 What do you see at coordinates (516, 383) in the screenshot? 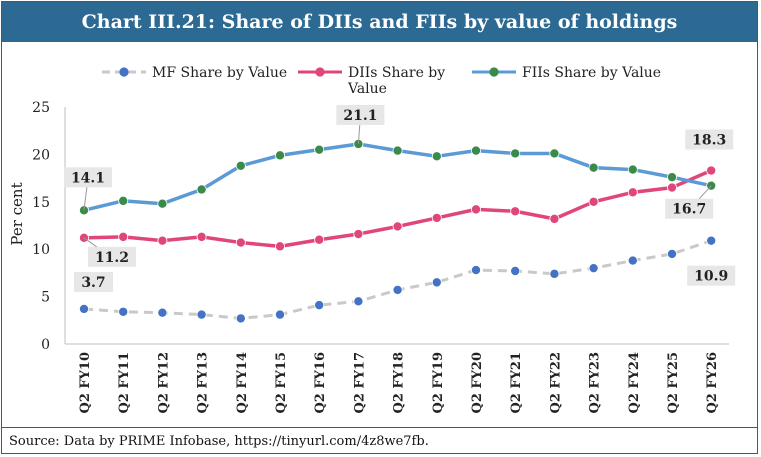
I see `x-tick-label: Q2 FY21` at bounding box center [516, 383].